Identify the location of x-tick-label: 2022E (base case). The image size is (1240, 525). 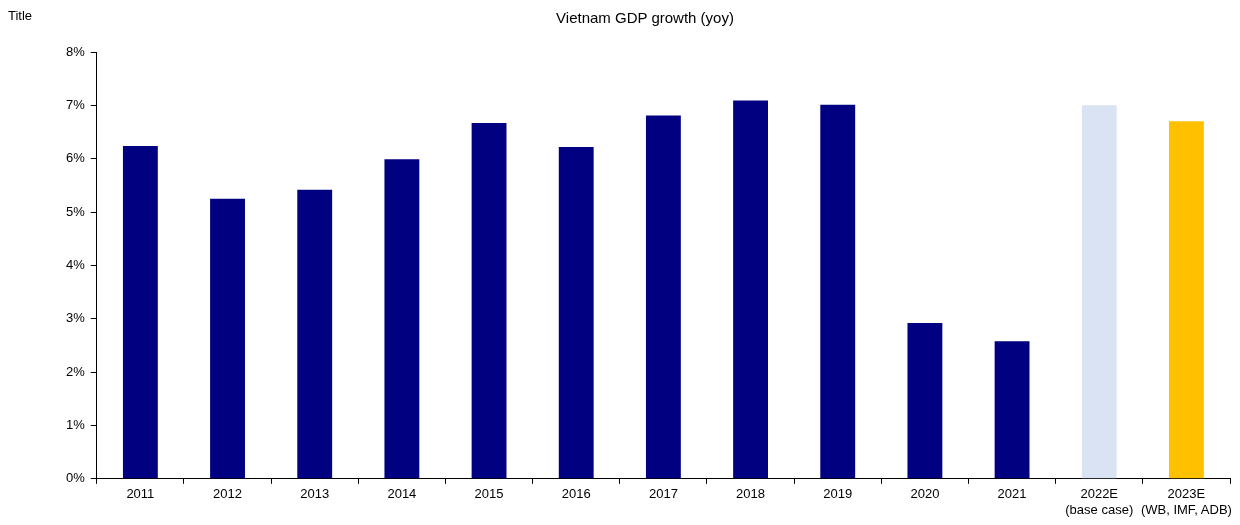
(1099, 501).